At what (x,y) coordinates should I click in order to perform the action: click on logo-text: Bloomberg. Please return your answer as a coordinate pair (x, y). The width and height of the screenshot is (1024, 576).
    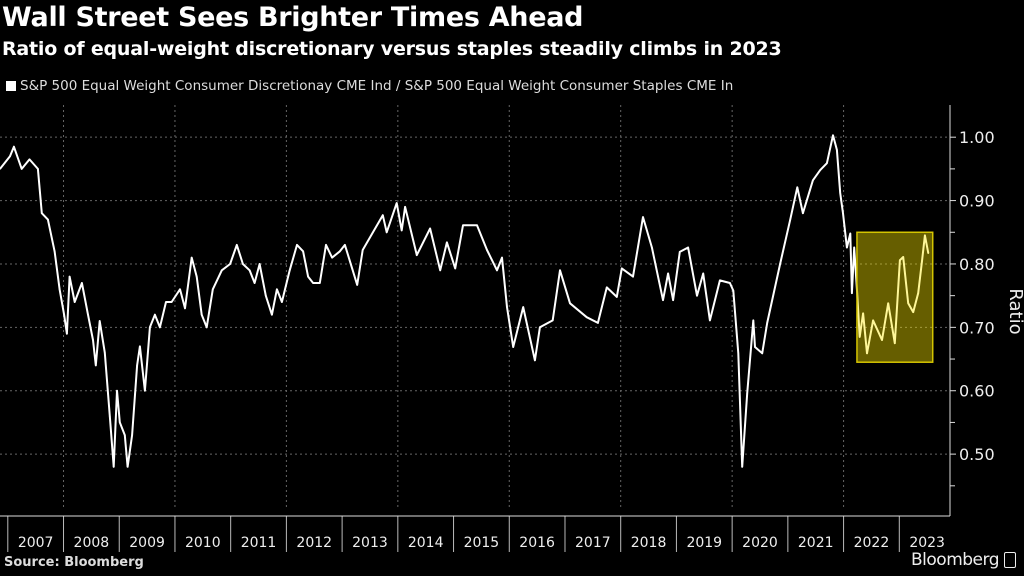
    Looking at the image, I should click on (955, 560).